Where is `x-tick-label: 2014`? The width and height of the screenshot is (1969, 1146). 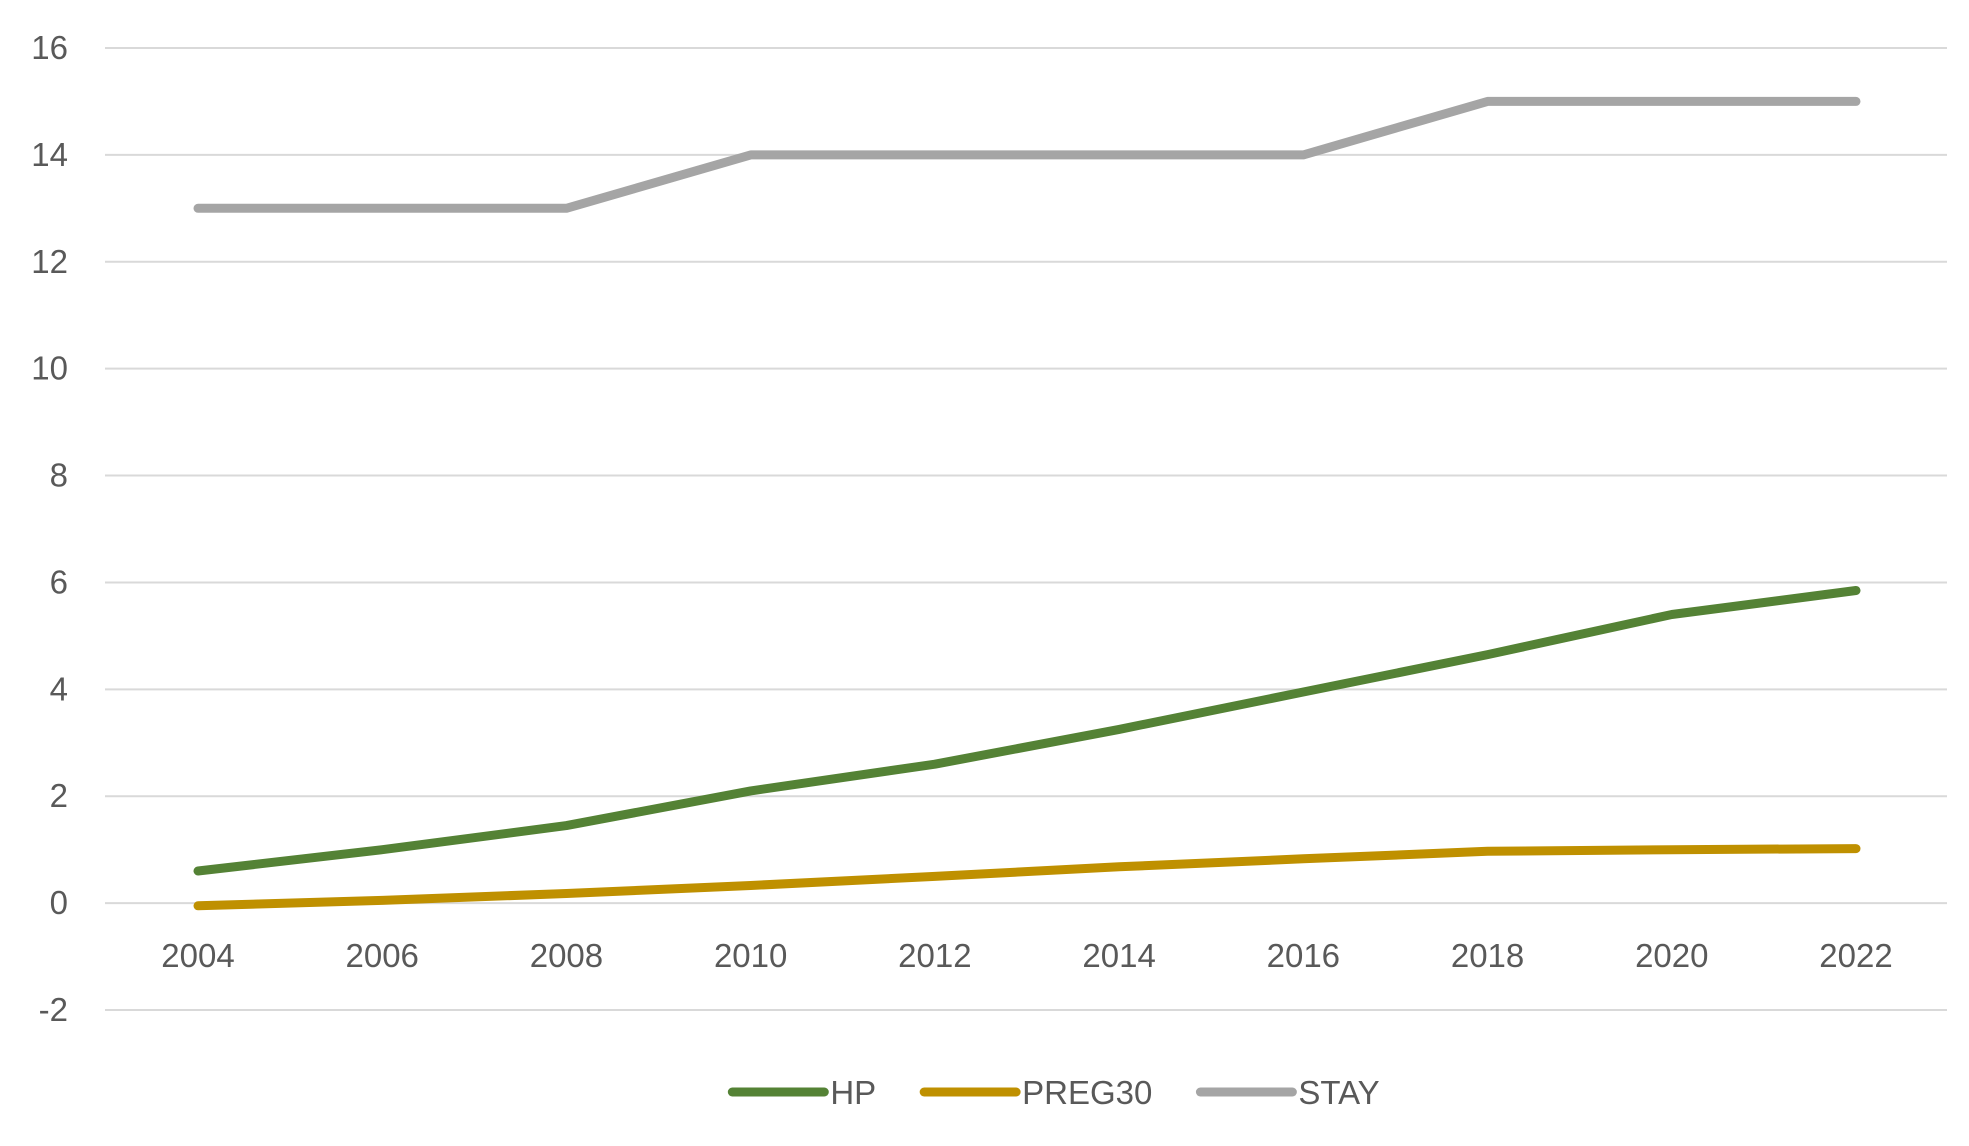
x-tick-label: 2014 is located at coordinates (1118, 955).